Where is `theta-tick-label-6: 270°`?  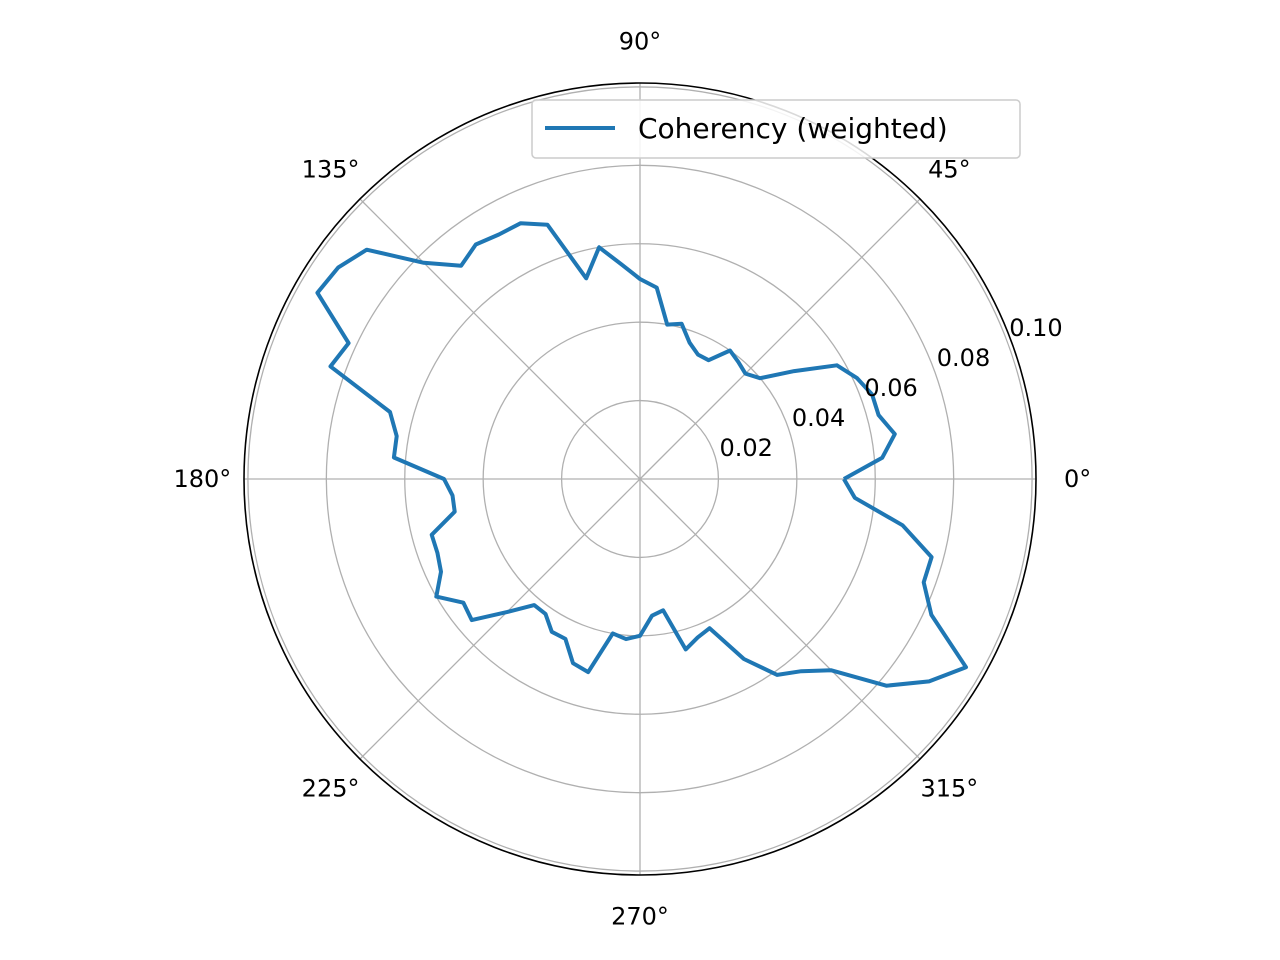
theta-tick-label-6: 270° is located at coordinates (640, 917).